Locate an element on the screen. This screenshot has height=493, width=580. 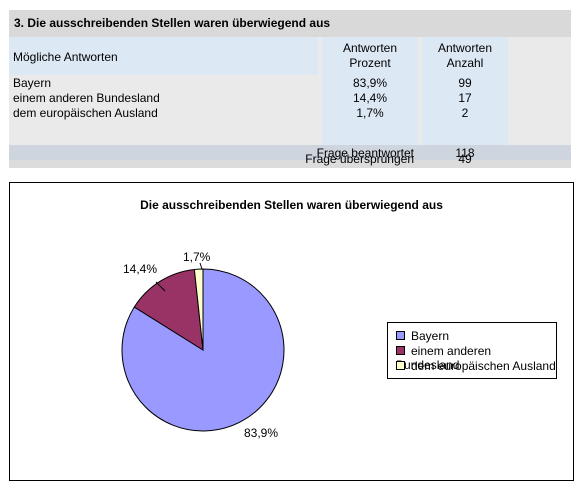
skipped-label: Frage übersprungen is located at coordinates (359, 159).